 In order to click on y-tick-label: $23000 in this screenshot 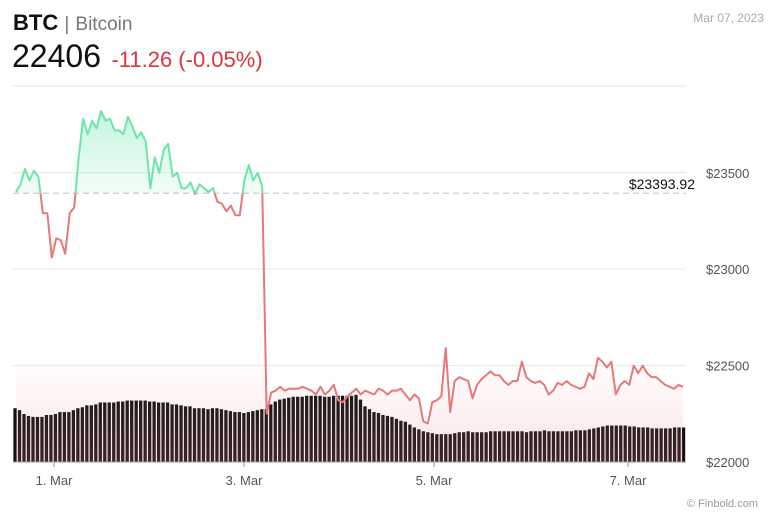, I will do `click(727, 269)`.